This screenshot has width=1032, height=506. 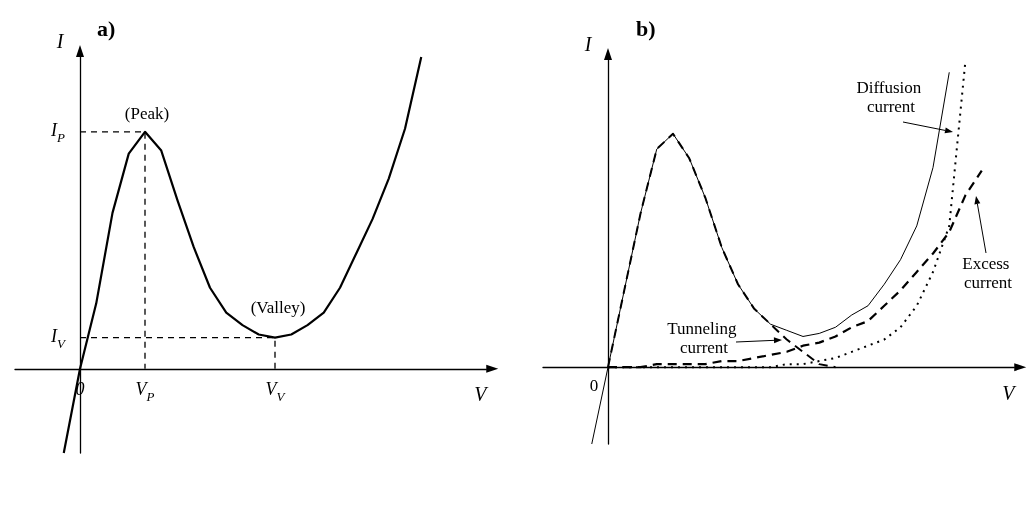 I want to click on chart-title: a), so click(x=106, y=28).